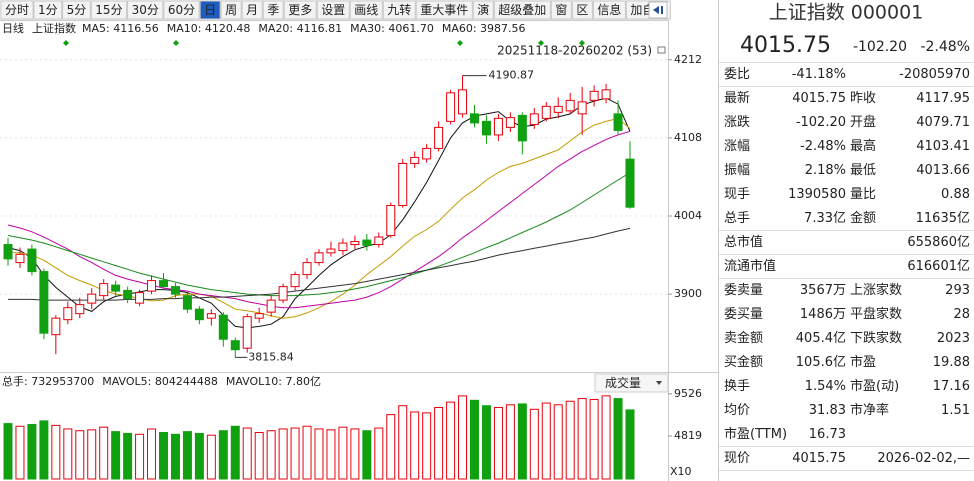 The height and width of the screenshot is (481, 974). I want to click on quote-label: 总手, so click(737, 218).